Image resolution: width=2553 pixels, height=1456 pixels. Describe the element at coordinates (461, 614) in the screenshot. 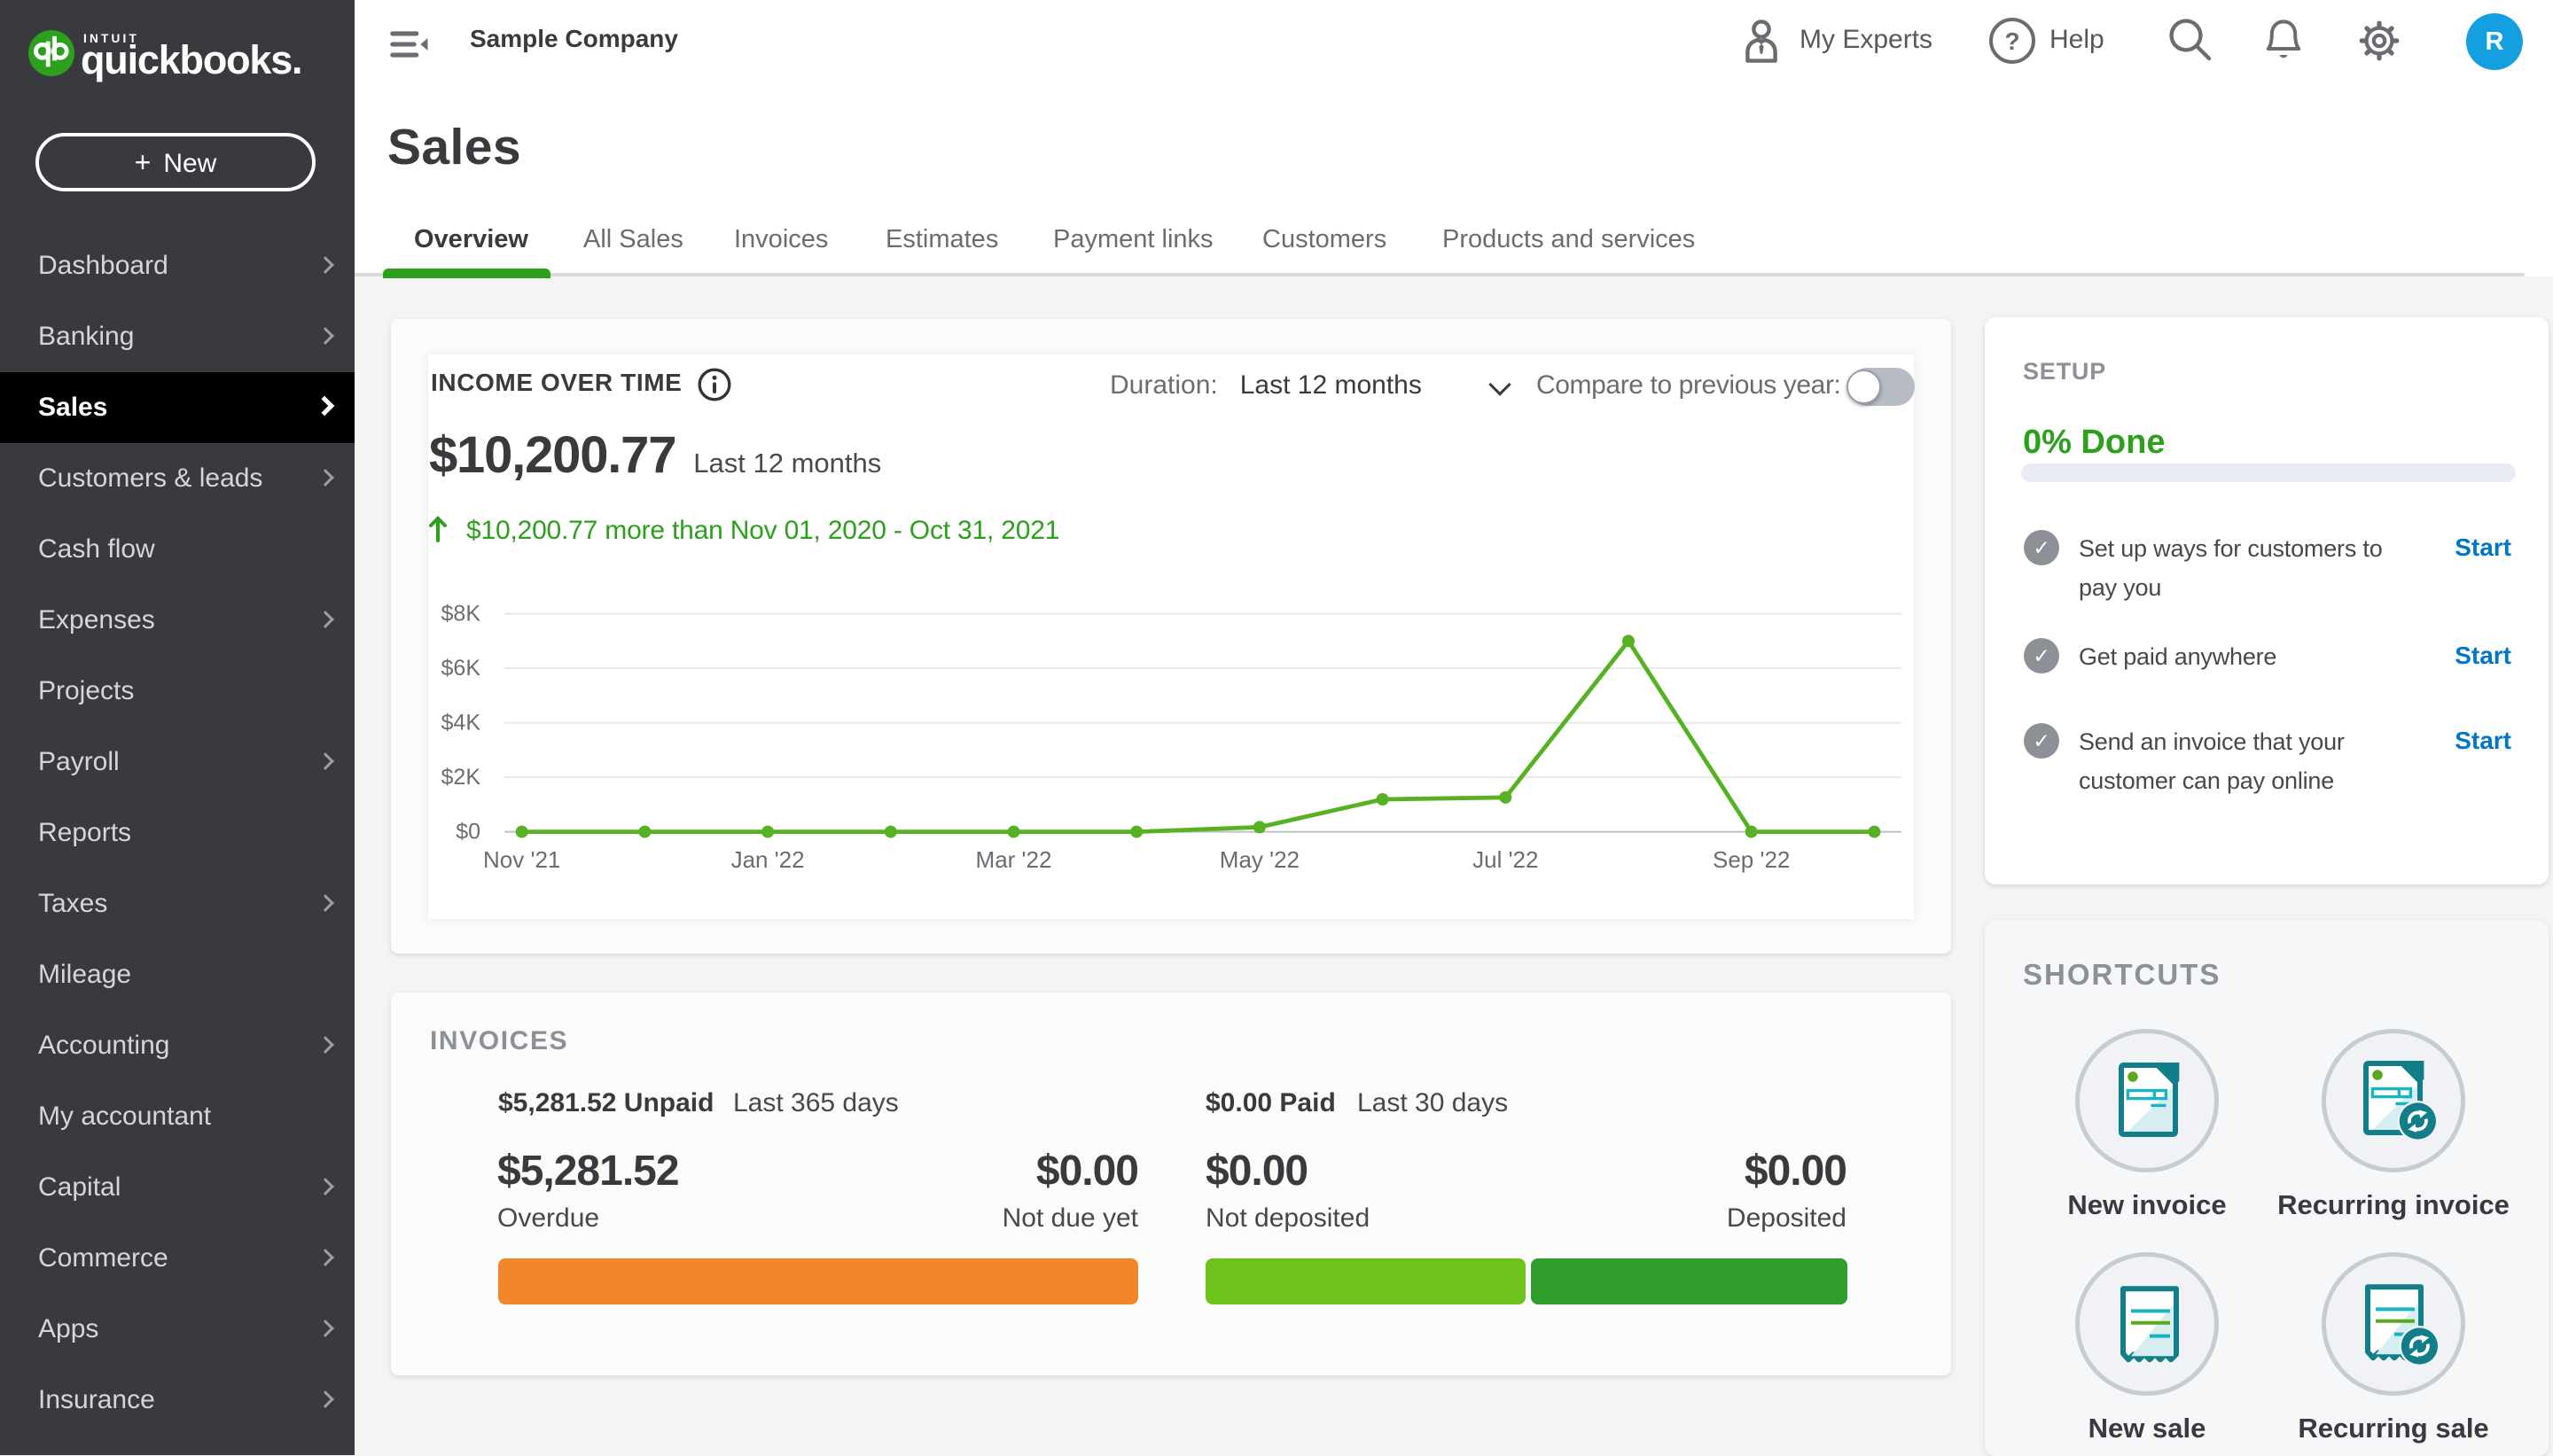

I see `svg-text: $8K` at that location.